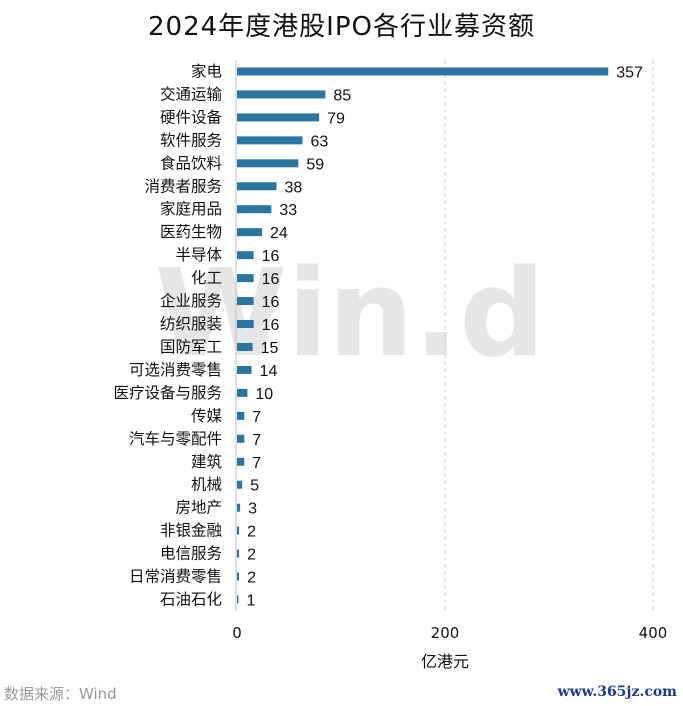 Image resolution: width=683 pixels, height=706 pixels. Describe the element at coordinates (183, 186) in the screenshot. I see `category-label: 消费者服务` at that location.